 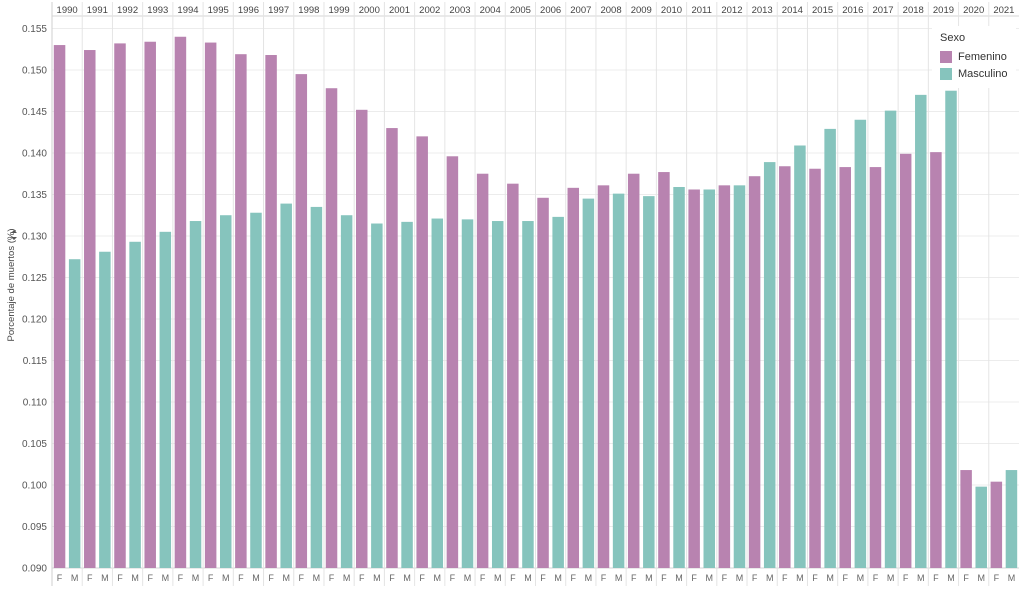 I want to click on bar-femenino-1996, so click(x=241, y=311).